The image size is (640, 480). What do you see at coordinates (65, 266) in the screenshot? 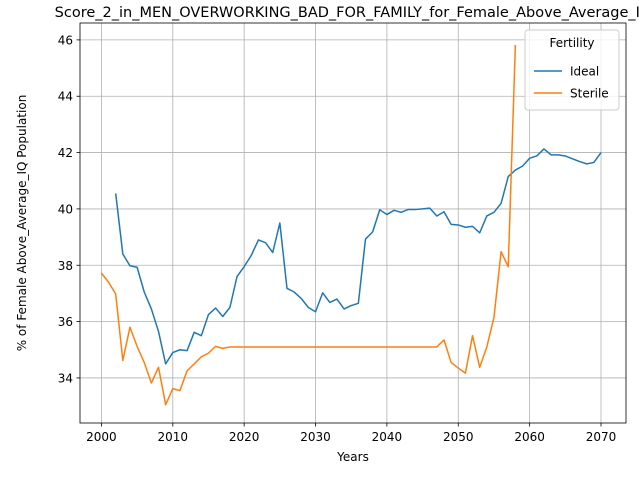
I see `y-tick-label: 38` at bounding box center [65, 266].